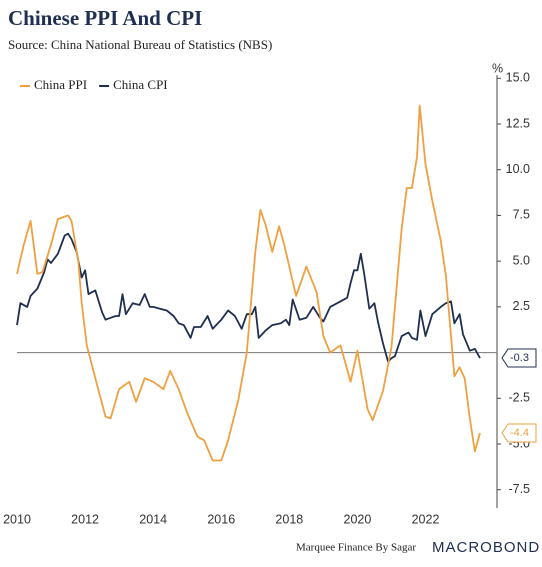 This screenshot has height=567, width=542. Describe the element at coordinates (486, 547) in the screenshot. I see `brand: MACROBOND` at that location.